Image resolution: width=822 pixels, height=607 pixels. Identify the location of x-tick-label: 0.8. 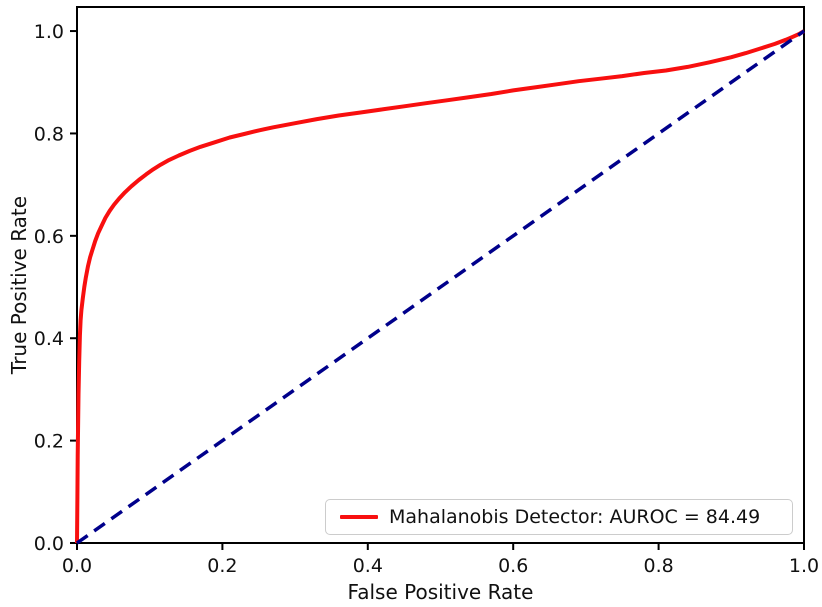
(658, 566).